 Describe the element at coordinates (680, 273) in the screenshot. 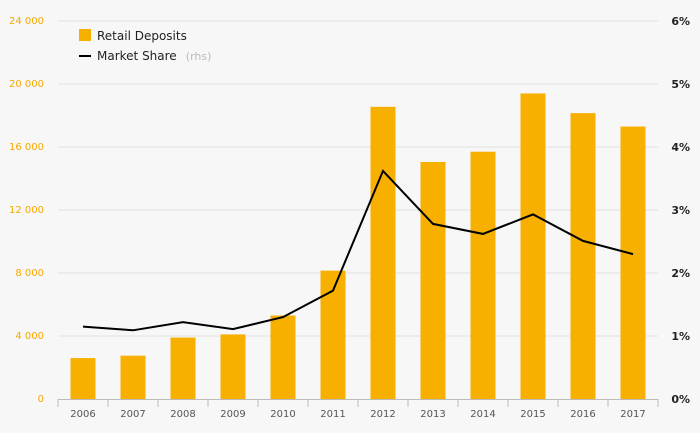

I see `y-right-tick-label: 2%` at that location.